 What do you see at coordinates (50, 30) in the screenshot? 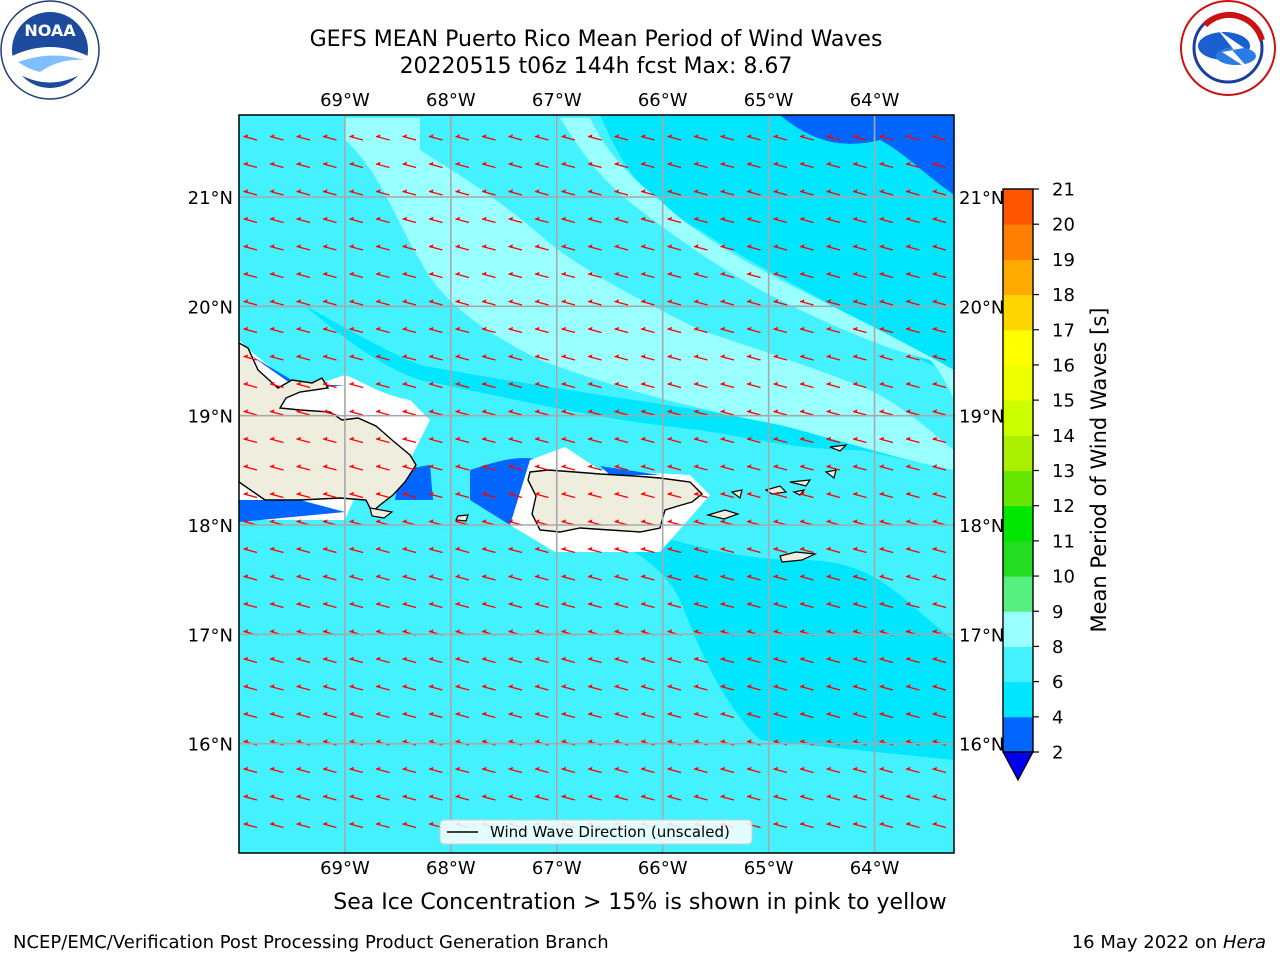
I see `noaa-logo-text: NOAA` at bounding box center [50, 30].